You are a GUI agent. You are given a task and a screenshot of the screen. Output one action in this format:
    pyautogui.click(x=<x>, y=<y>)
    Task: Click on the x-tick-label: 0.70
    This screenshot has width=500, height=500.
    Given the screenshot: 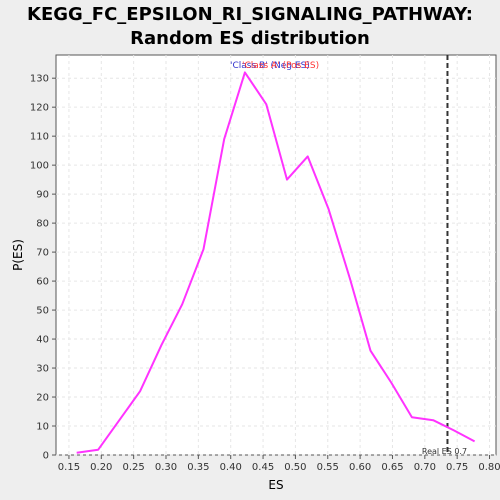 What is the action you would take?
    pyautogui.click(x=425, y=467)
    